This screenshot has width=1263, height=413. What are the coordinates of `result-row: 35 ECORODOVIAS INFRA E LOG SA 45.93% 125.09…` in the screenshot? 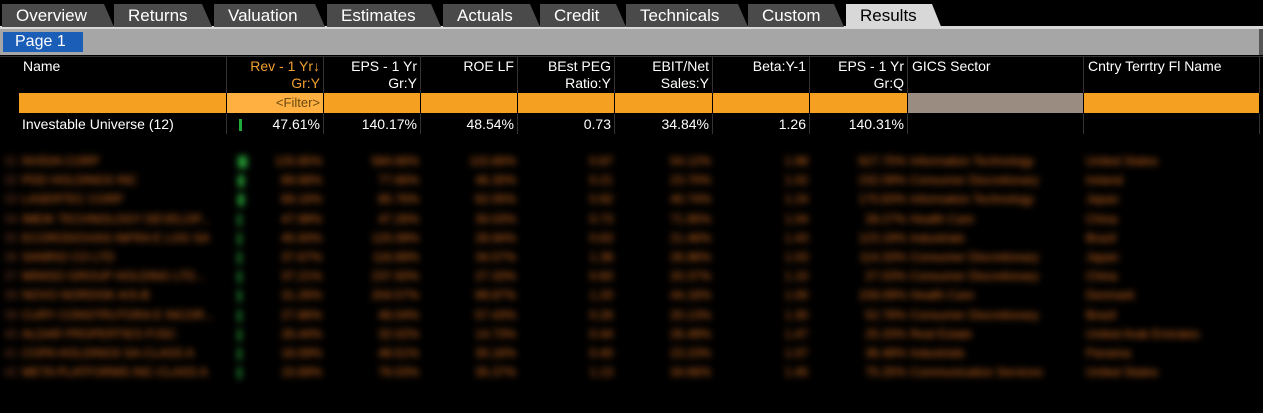 It's located at (631, 238).